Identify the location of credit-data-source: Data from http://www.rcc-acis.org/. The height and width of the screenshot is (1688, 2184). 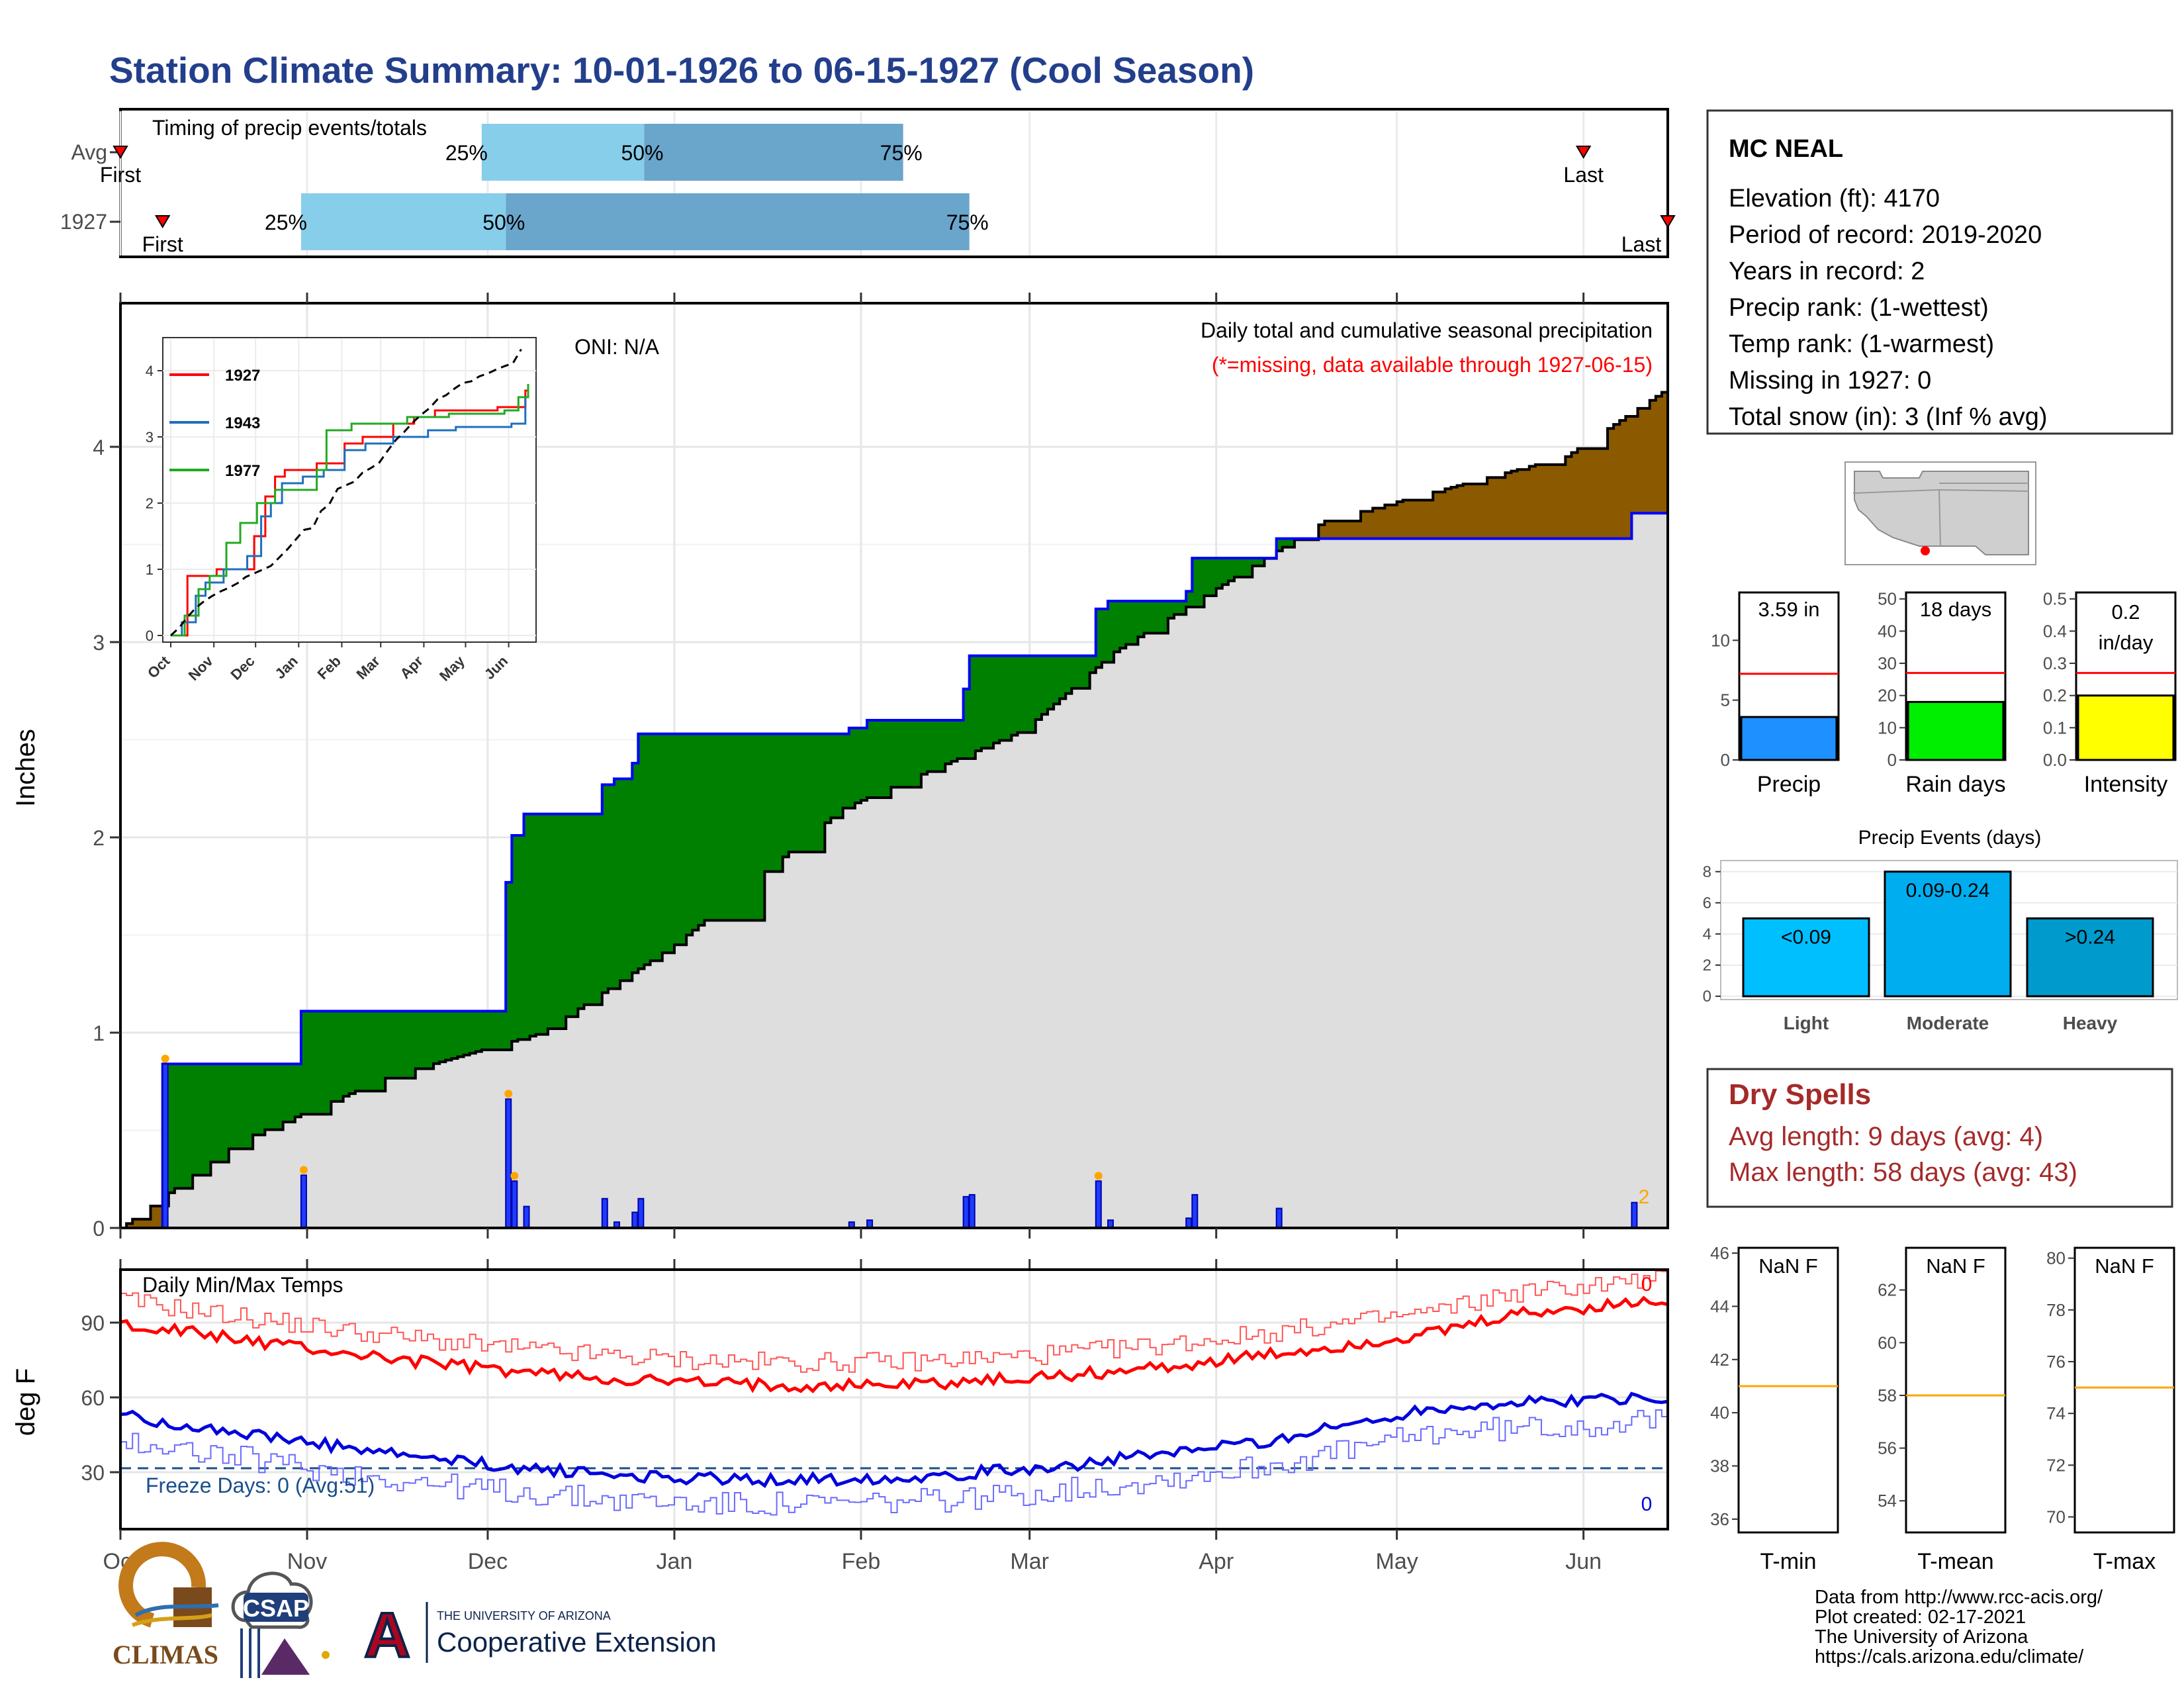
(1959, 1597).